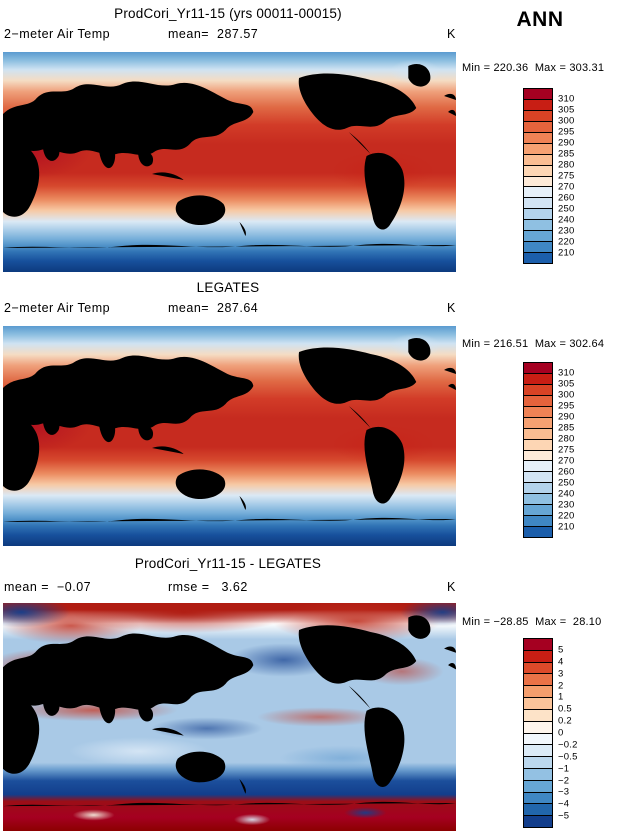 This screenshot has width=643, height=837. I want to click on panel-diff-title: ProdCori_Yr11-15 - LEGATES, so click(228, 563).